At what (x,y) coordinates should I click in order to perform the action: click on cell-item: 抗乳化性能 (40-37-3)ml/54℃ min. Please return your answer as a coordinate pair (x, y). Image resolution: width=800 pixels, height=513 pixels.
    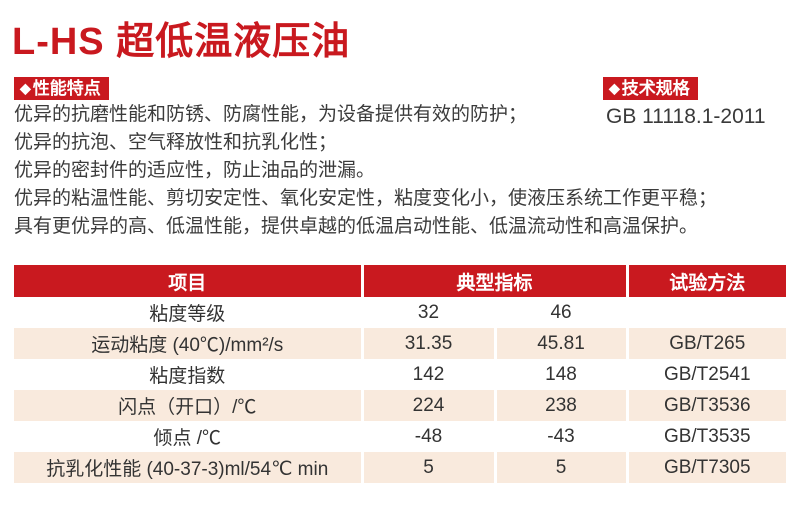
    Looking at the image, I should click on (188, 467).